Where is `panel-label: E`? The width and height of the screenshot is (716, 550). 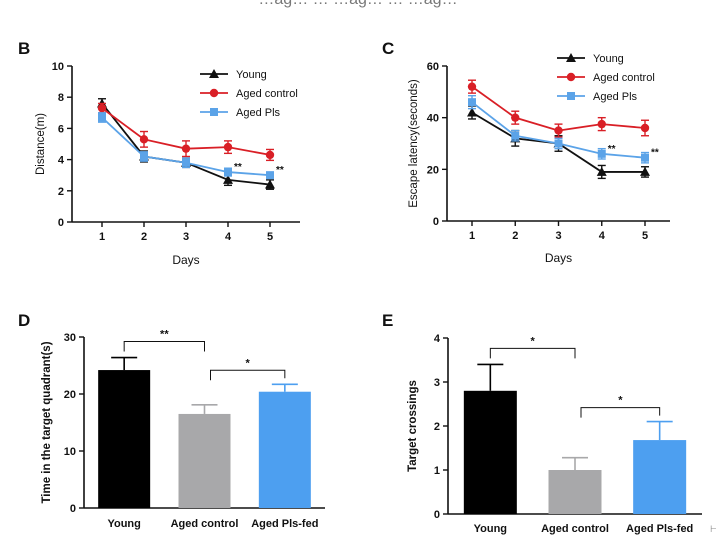
panel-label: E is located at coordinates (387, 320).